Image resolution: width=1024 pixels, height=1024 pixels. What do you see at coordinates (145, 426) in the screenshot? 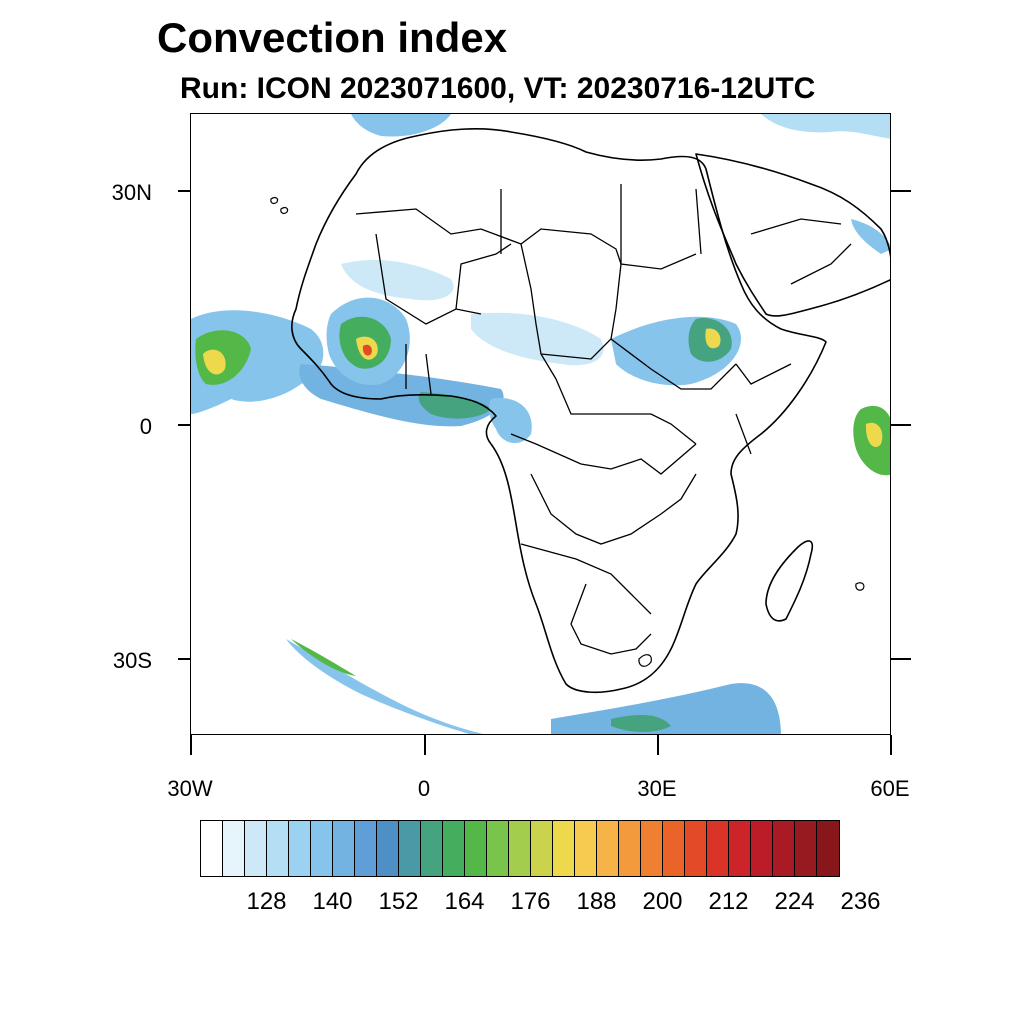
I see `lat-label-0: 0` at bounding box center [145, 426].